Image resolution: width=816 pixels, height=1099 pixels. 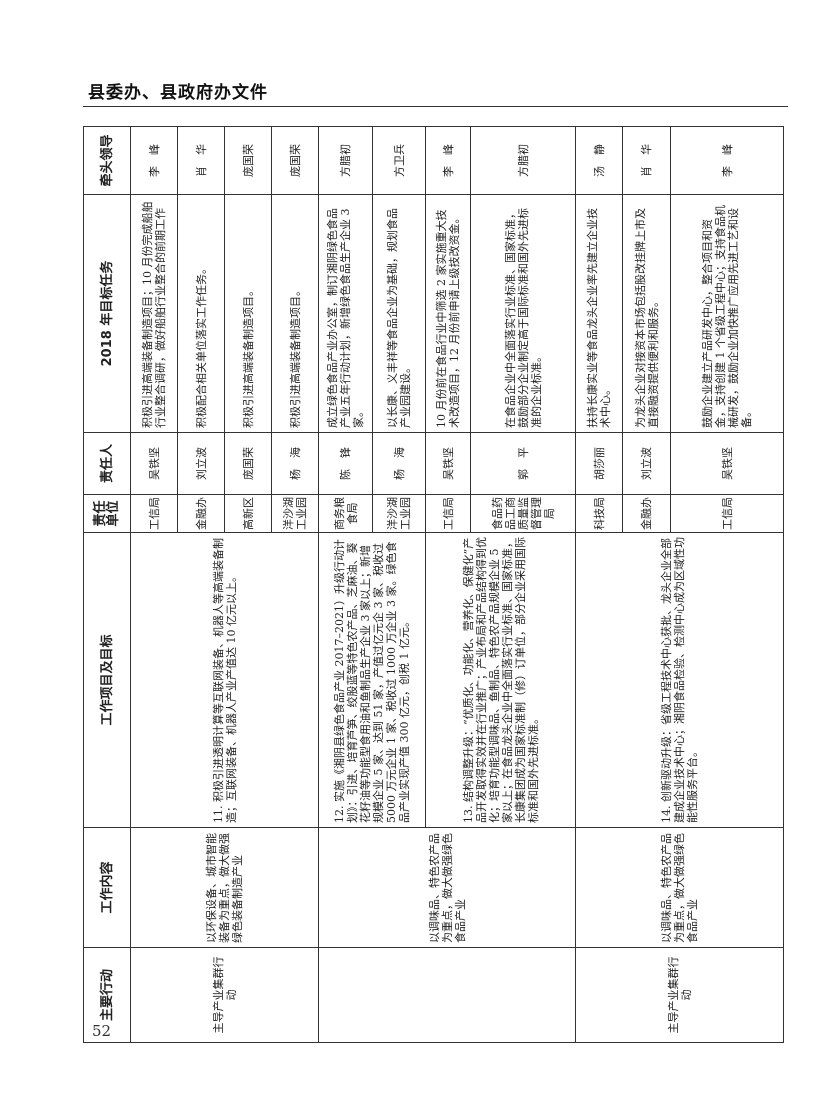 What do you see at coordinates (345, 513) in the screenshot?
I see `responsible-unit-cell: 商务粮食局` at bounding box center [345, 513].